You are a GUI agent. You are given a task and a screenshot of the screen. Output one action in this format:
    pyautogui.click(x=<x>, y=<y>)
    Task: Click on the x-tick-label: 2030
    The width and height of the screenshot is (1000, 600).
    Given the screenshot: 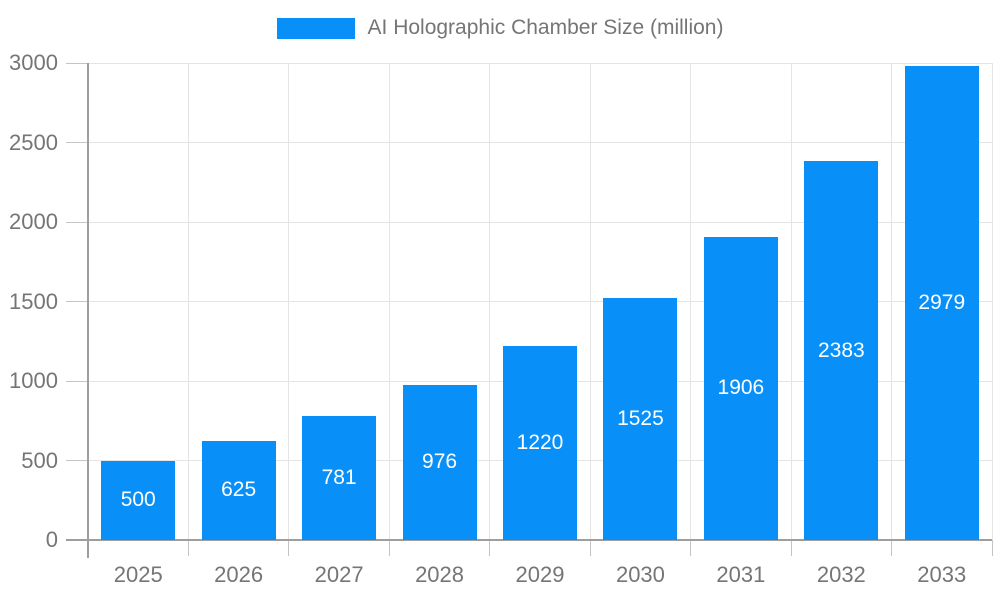 What is the action you would take?
    pyautogui.click(x=640, y=574)
    